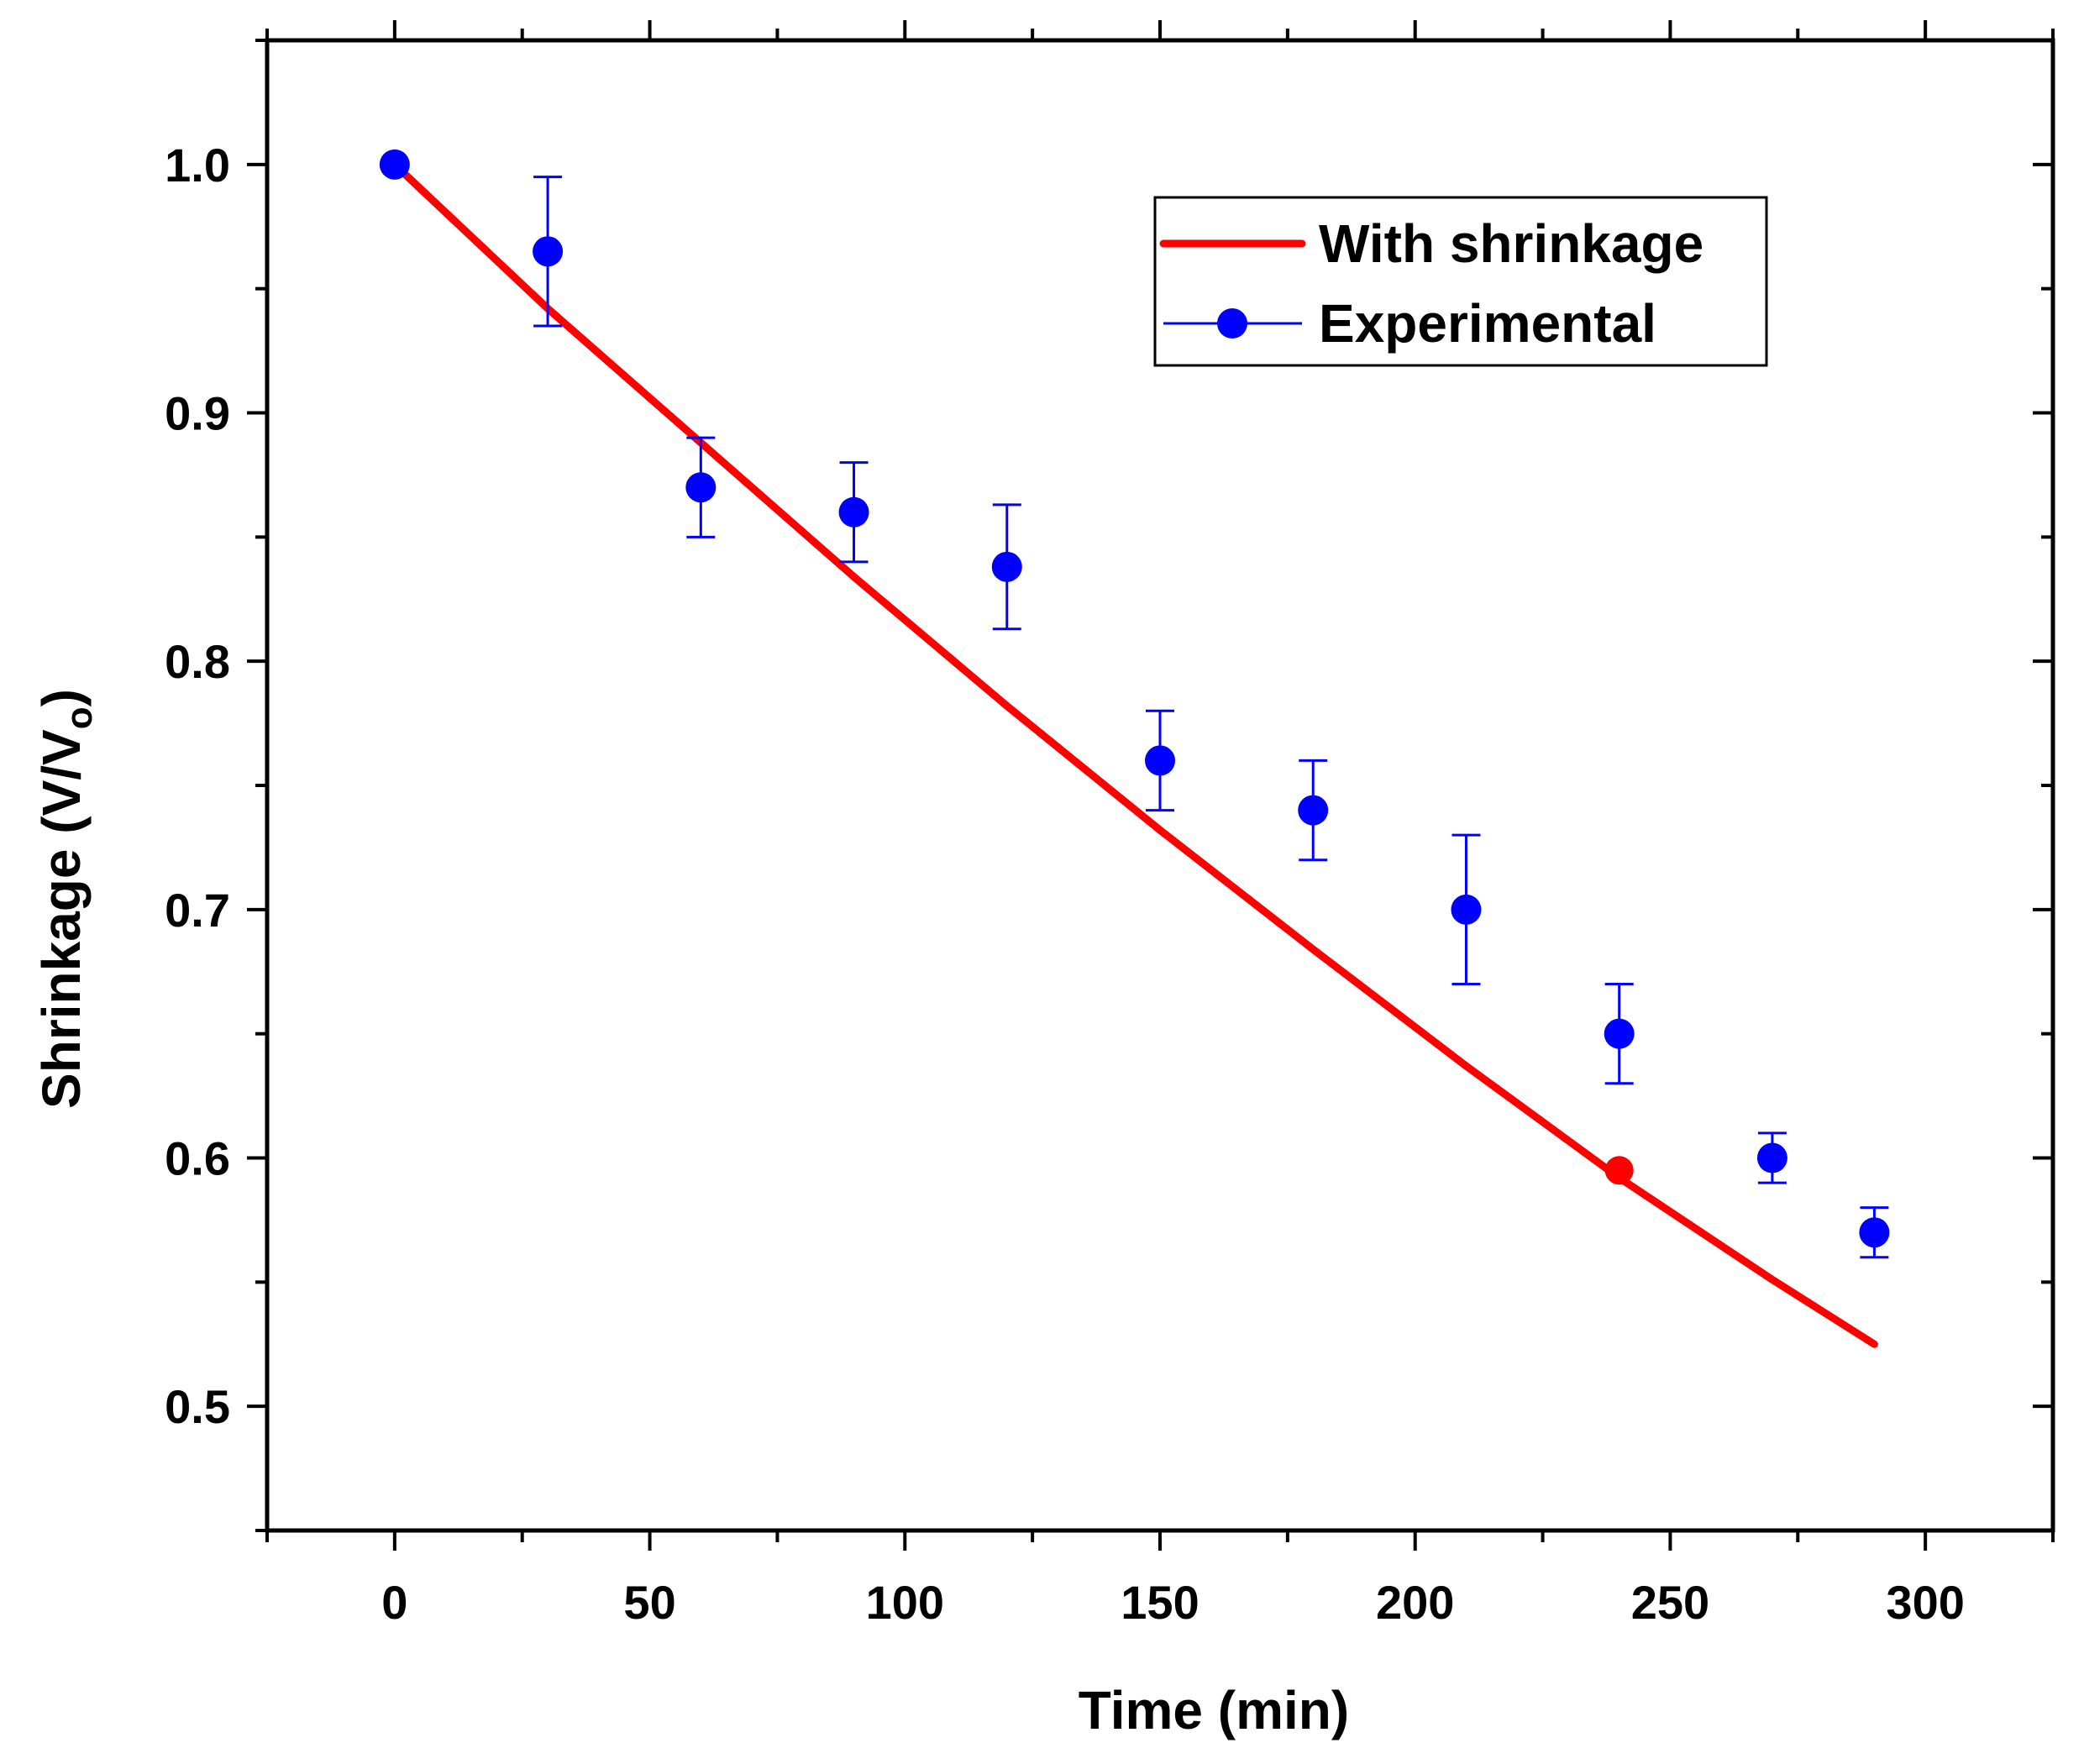  What do you see at coordinates (61, 919) in the screenshot?
I see `y-axis-title-main: Shrinkage (V/V` at bounding box center [61, 919].